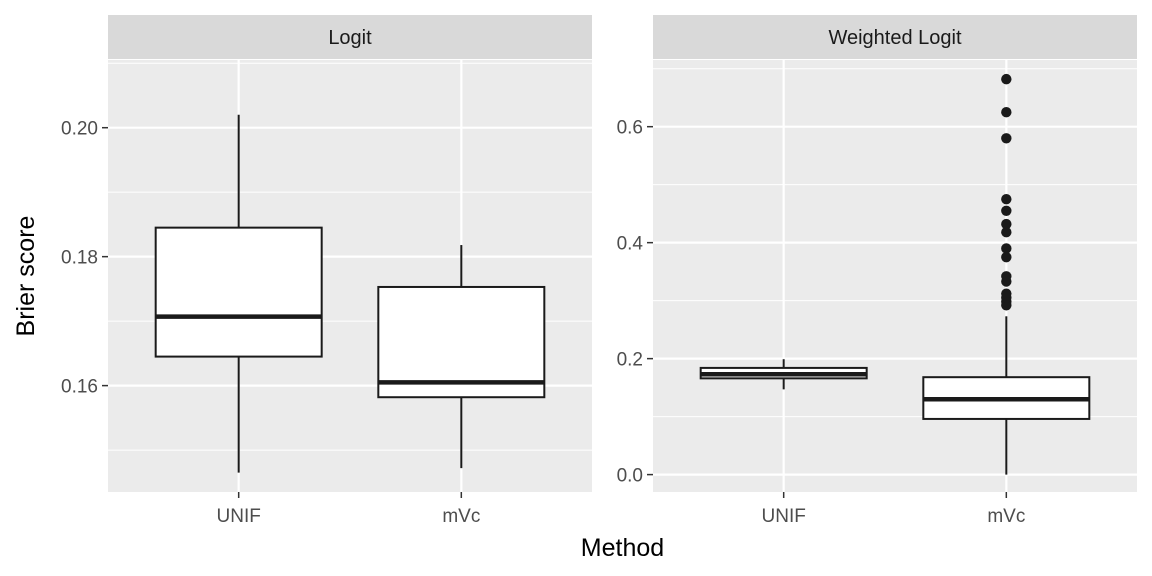  I want to click on facet-title: Logit, so click(350, 38).